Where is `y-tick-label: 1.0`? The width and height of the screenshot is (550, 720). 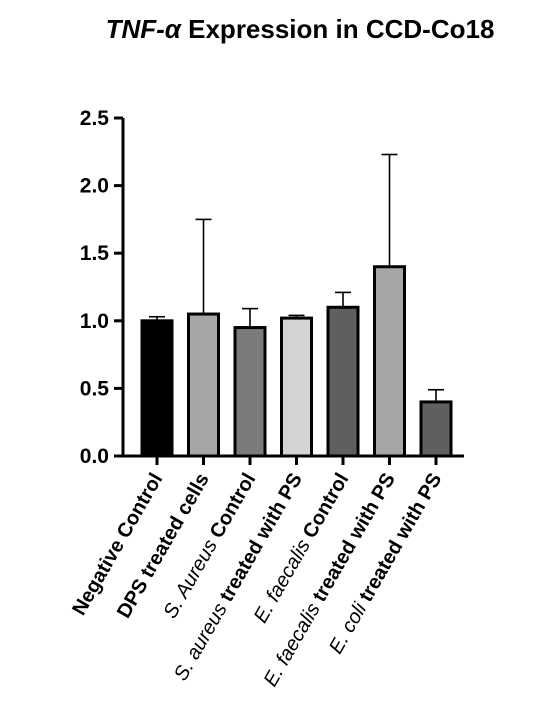
y-tick-label: 1.0 is located at coordinates (94, 321).